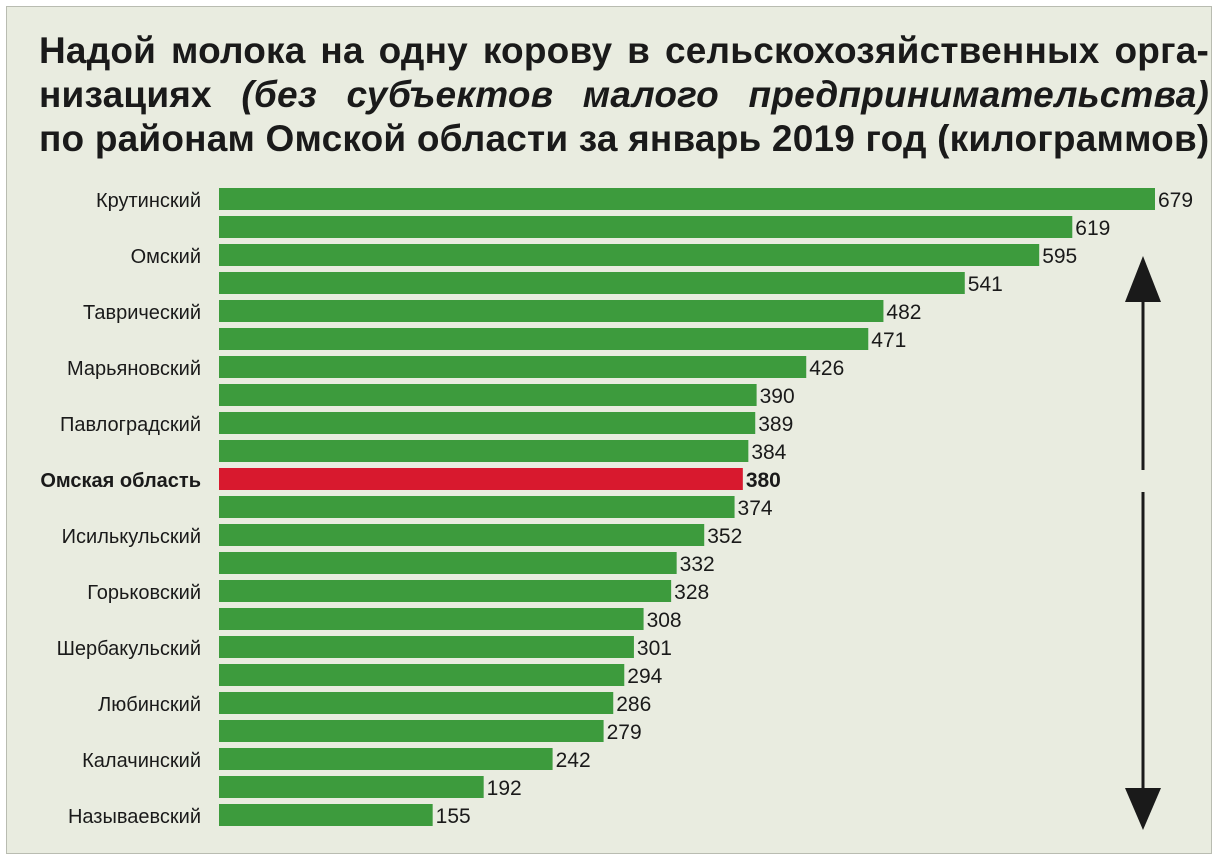  I want to click on value-label-16: 301, so click(654, 648).